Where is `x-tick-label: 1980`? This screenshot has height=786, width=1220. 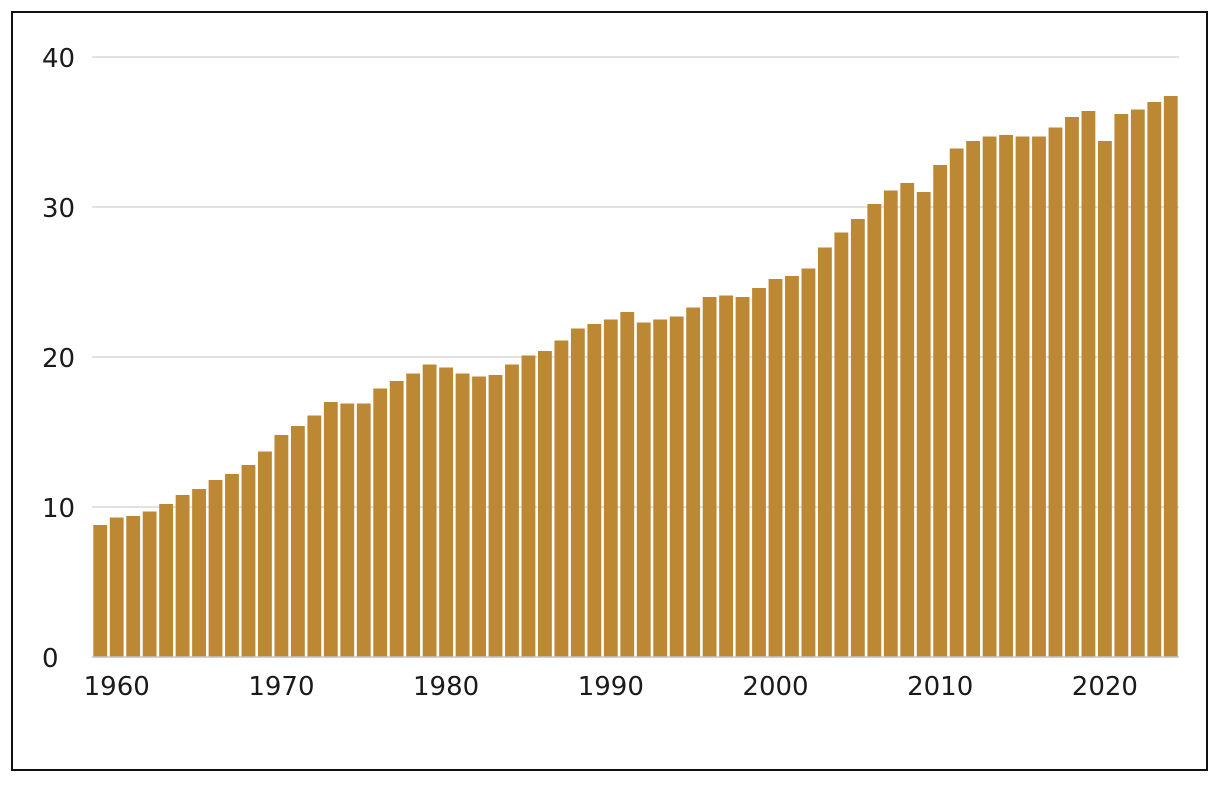 x-tick-label: 1980 is located at coordinates (446, 687).